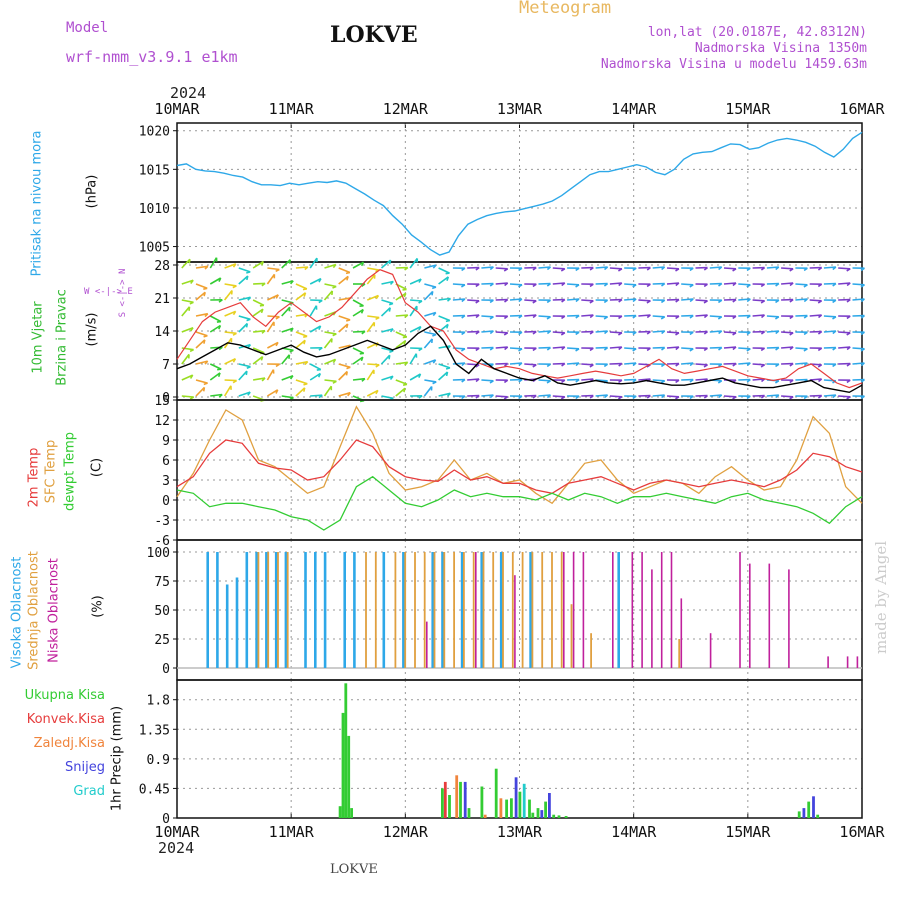 This screenshot has height=900, width=900. Describe the element at coordinates (292, 109) in the screenshot. I see `x-tick-label-top: 11MAR` at that location.